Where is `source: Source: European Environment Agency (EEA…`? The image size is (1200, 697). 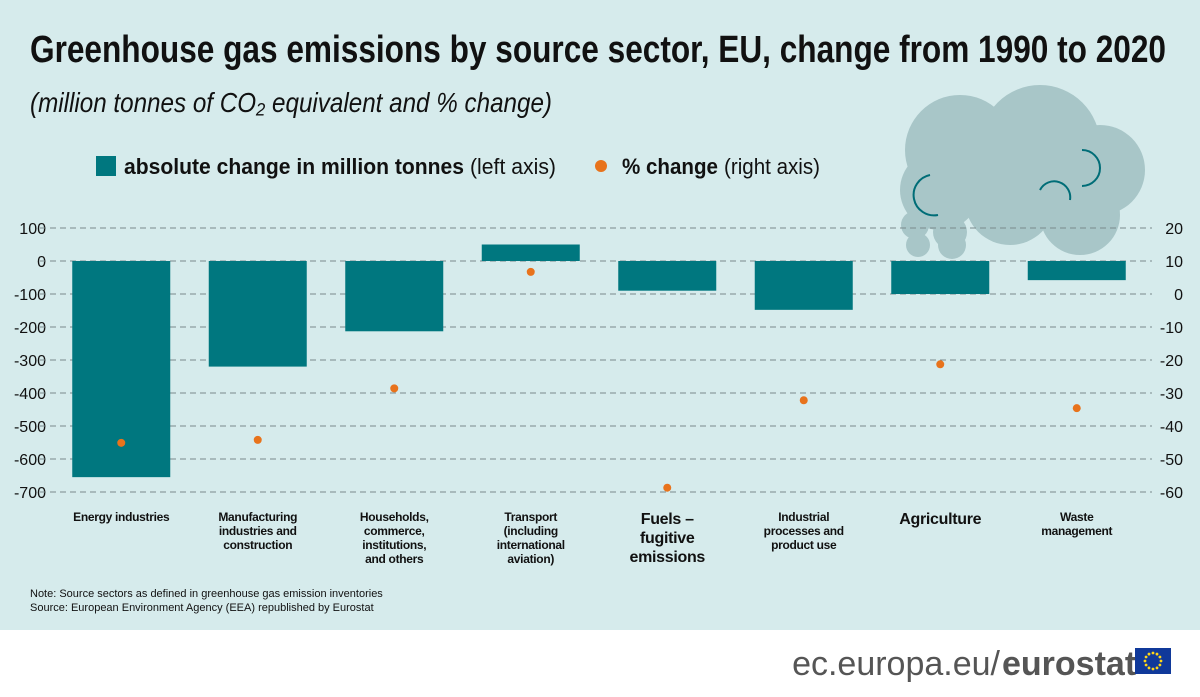
source: Source: European Environment Agency (EEA… is located at coordinates (202, 608).